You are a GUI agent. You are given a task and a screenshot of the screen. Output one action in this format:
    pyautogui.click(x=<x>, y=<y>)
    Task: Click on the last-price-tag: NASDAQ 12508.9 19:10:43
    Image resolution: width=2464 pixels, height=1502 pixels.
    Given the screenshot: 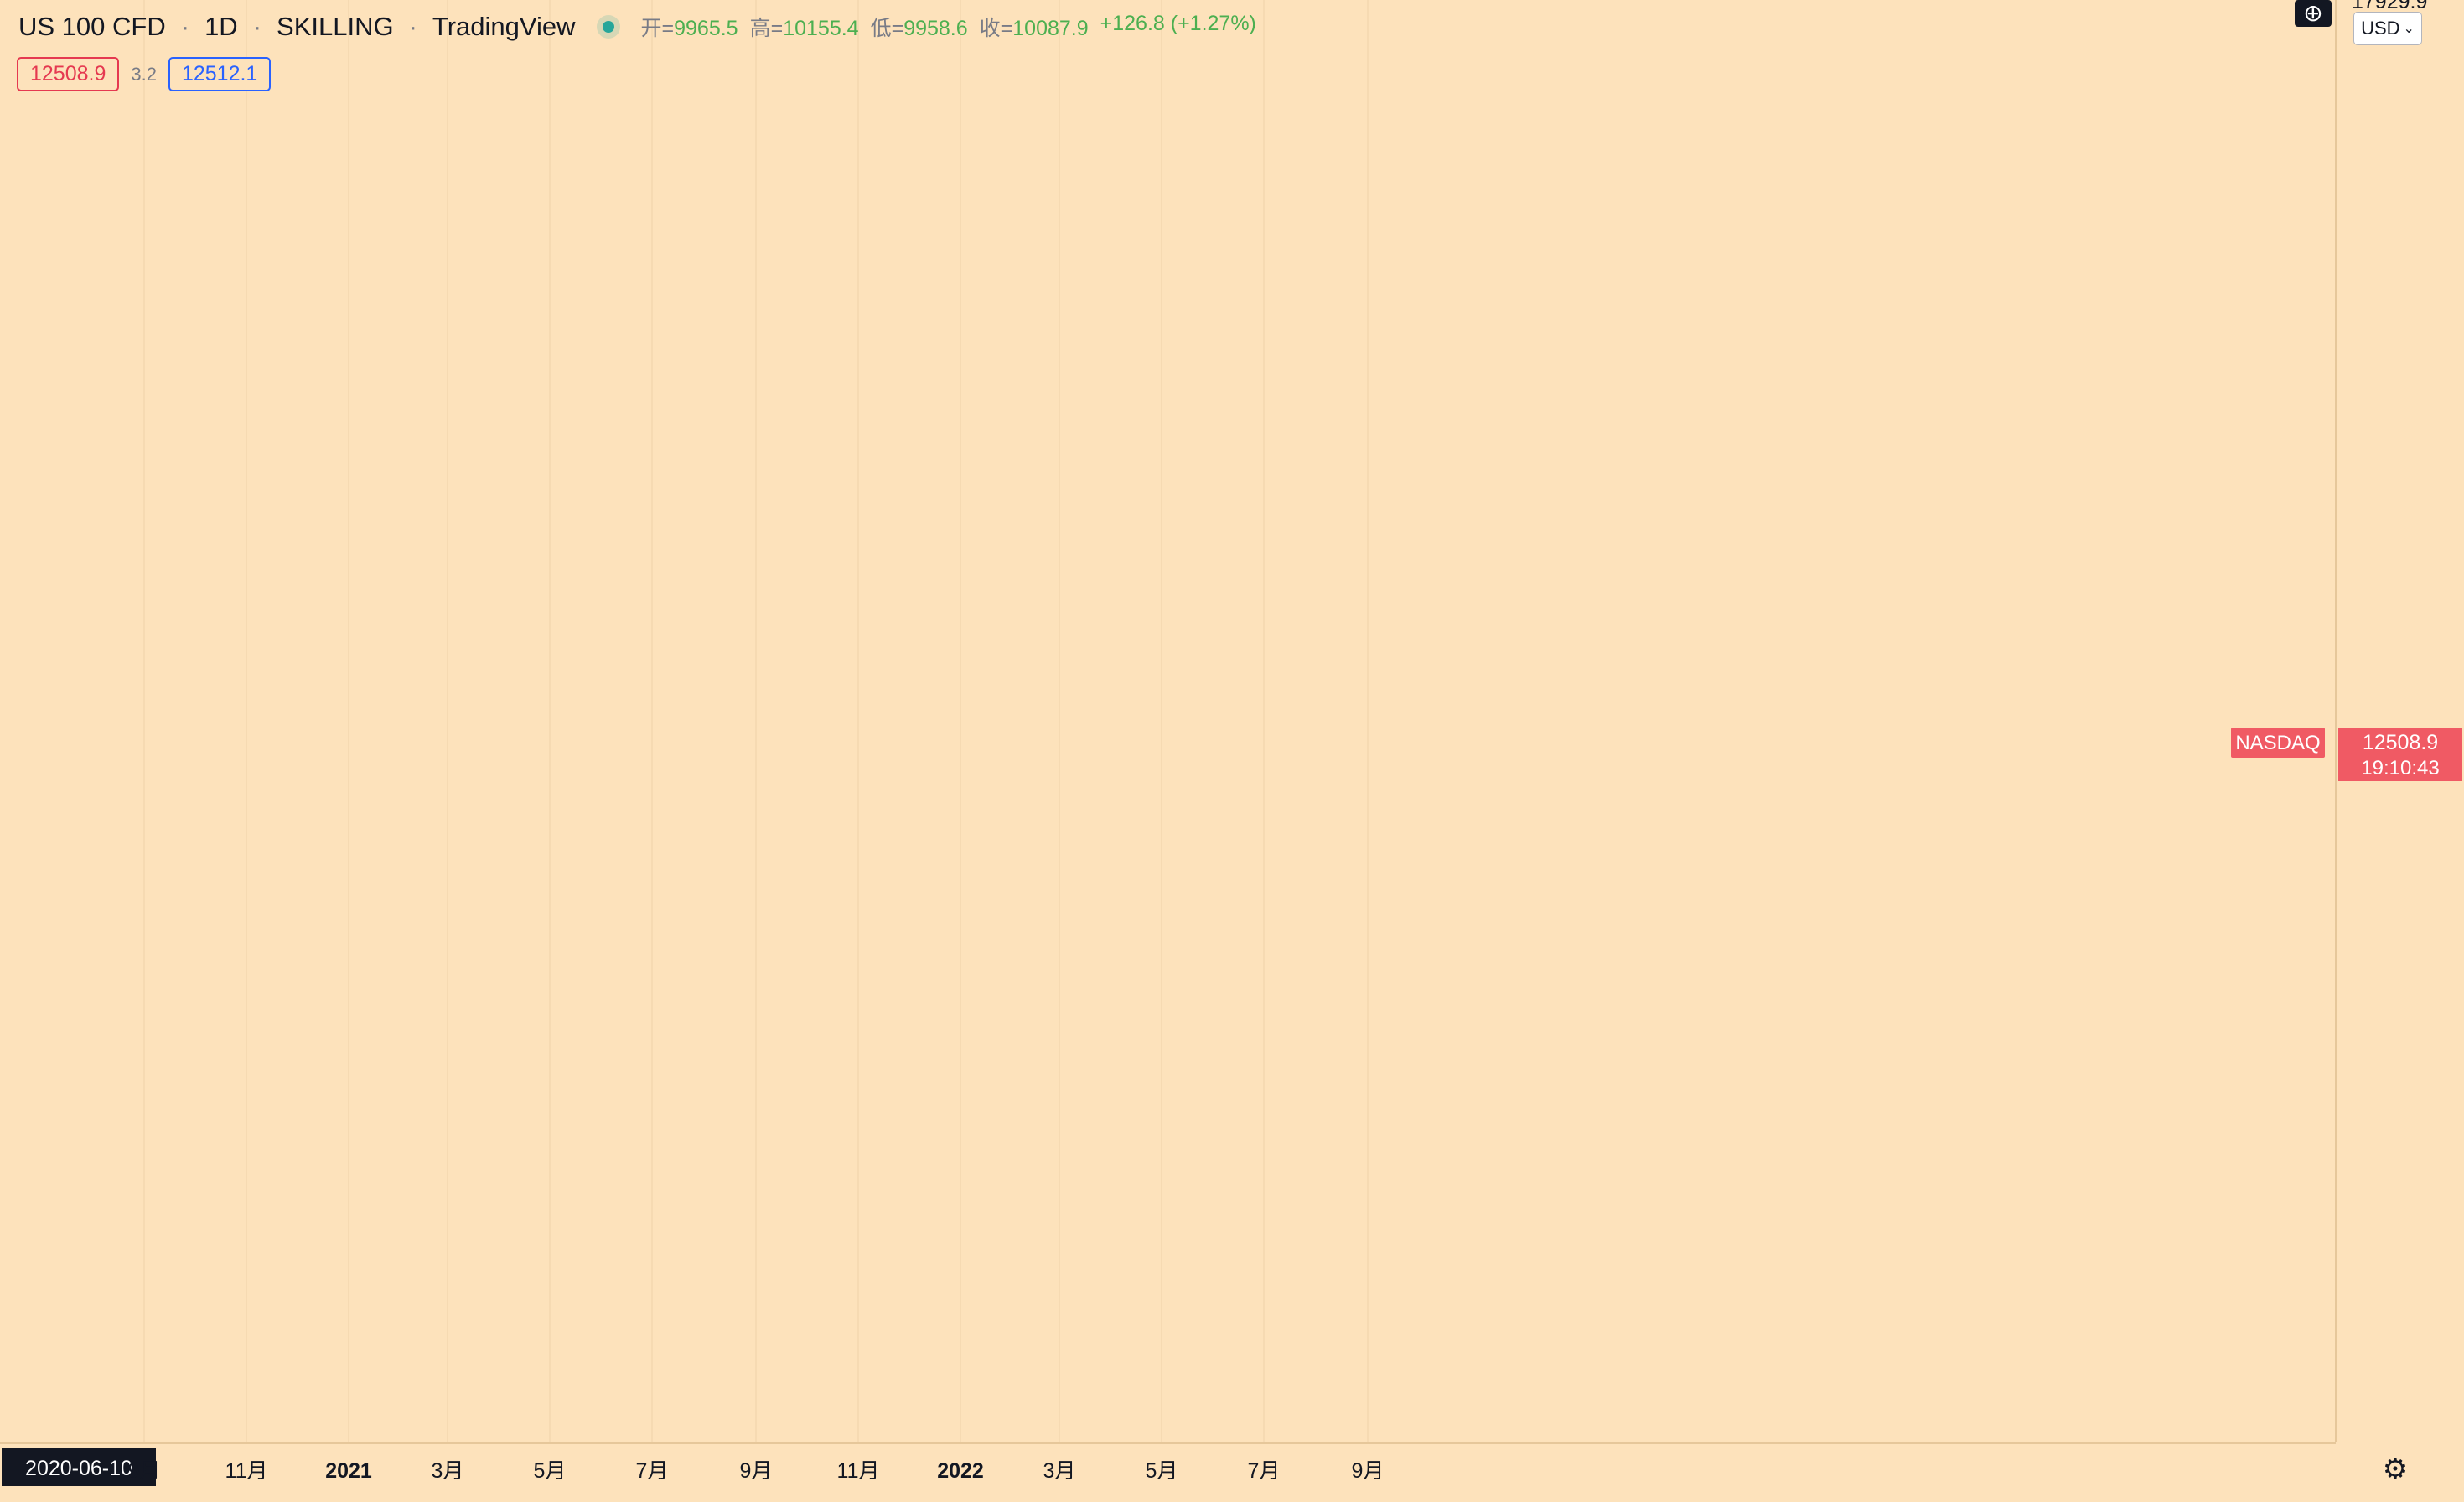 What is the action you would take?
    pyautogui.click(x=2346, y=755)
    